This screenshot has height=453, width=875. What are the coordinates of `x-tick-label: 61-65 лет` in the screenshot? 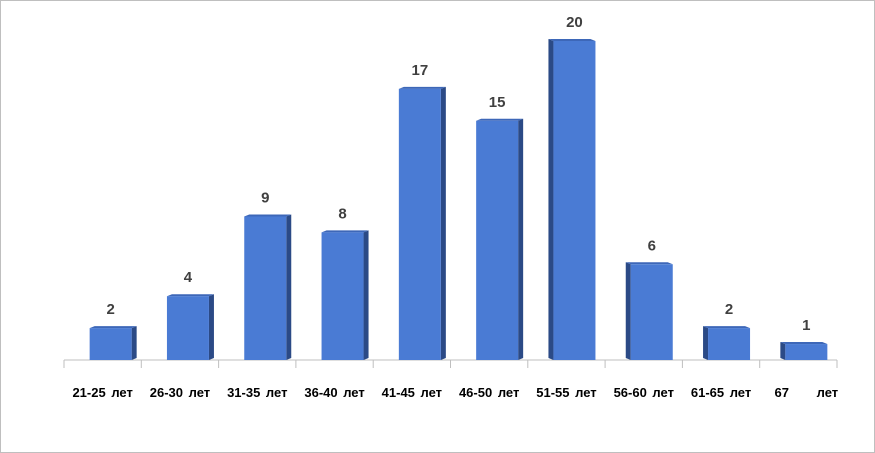 It's located at (721, 392).